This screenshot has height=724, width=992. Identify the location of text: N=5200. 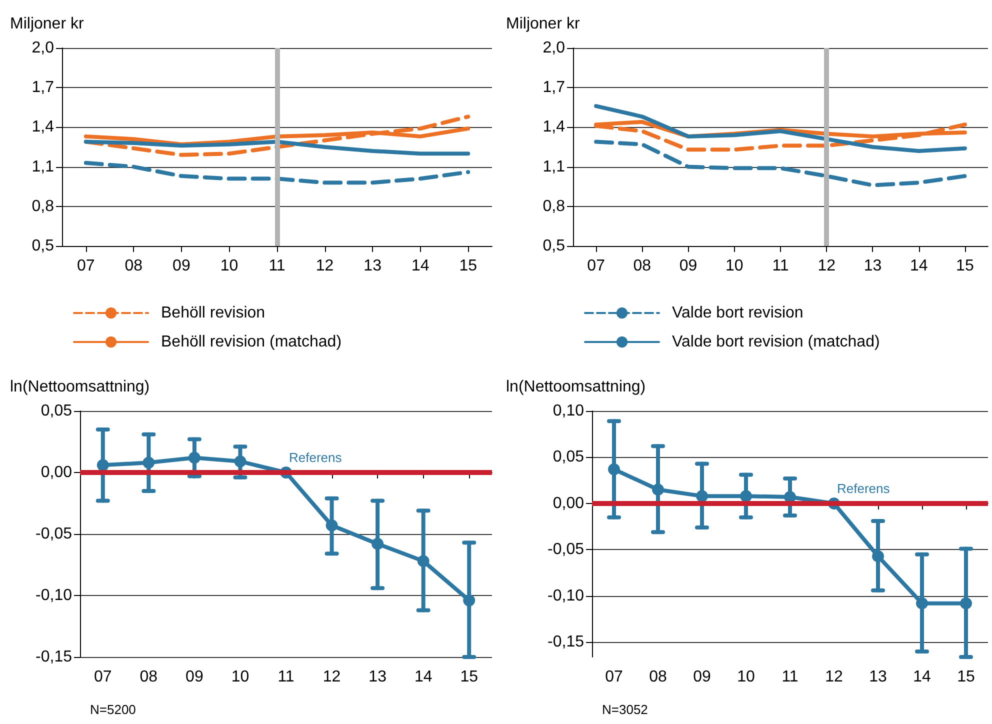
(113, 709).